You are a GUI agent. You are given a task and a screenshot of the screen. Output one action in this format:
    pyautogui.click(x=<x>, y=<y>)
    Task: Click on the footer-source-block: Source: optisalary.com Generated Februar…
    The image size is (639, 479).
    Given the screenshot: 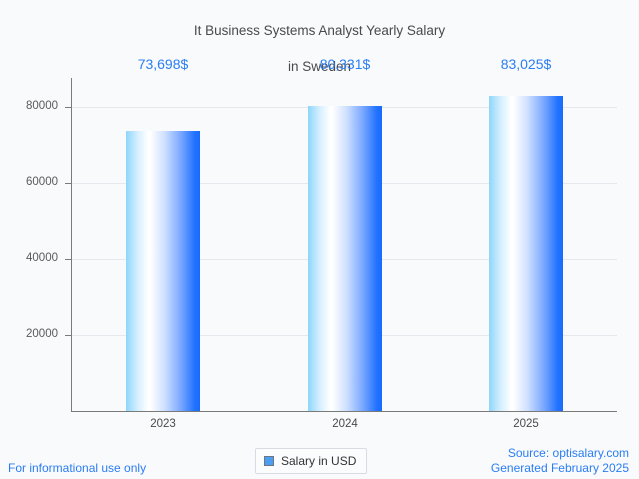 What is the action you would take?
    pyautogui.click(x=560, y=461)
    